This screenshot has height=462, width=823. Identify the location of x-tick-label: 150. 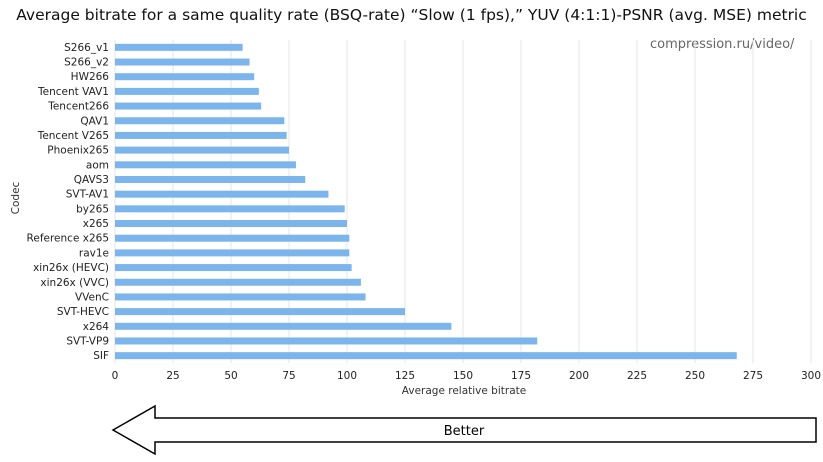
(463, 376).